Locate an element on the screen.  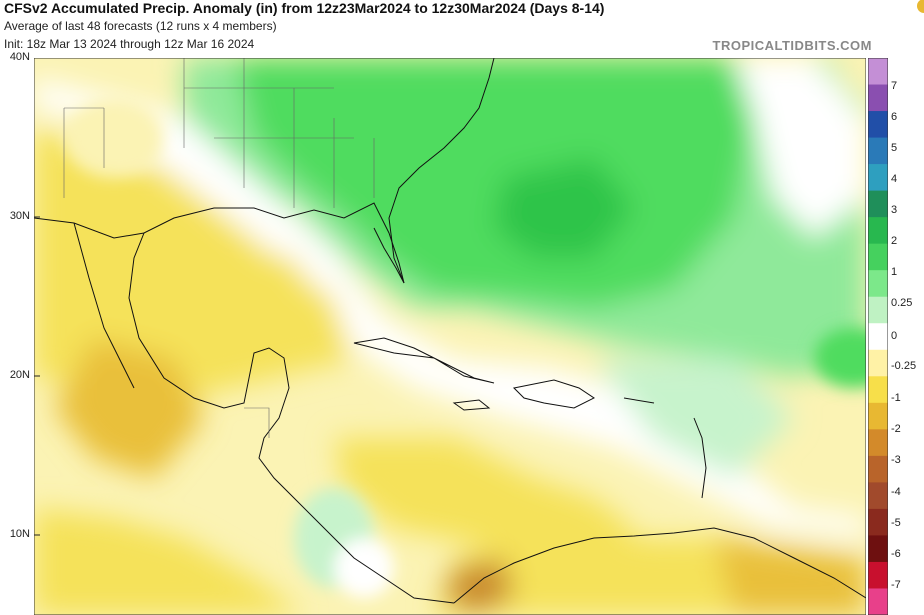
colorbar-label: -7 is located at coordinates (896, 585).